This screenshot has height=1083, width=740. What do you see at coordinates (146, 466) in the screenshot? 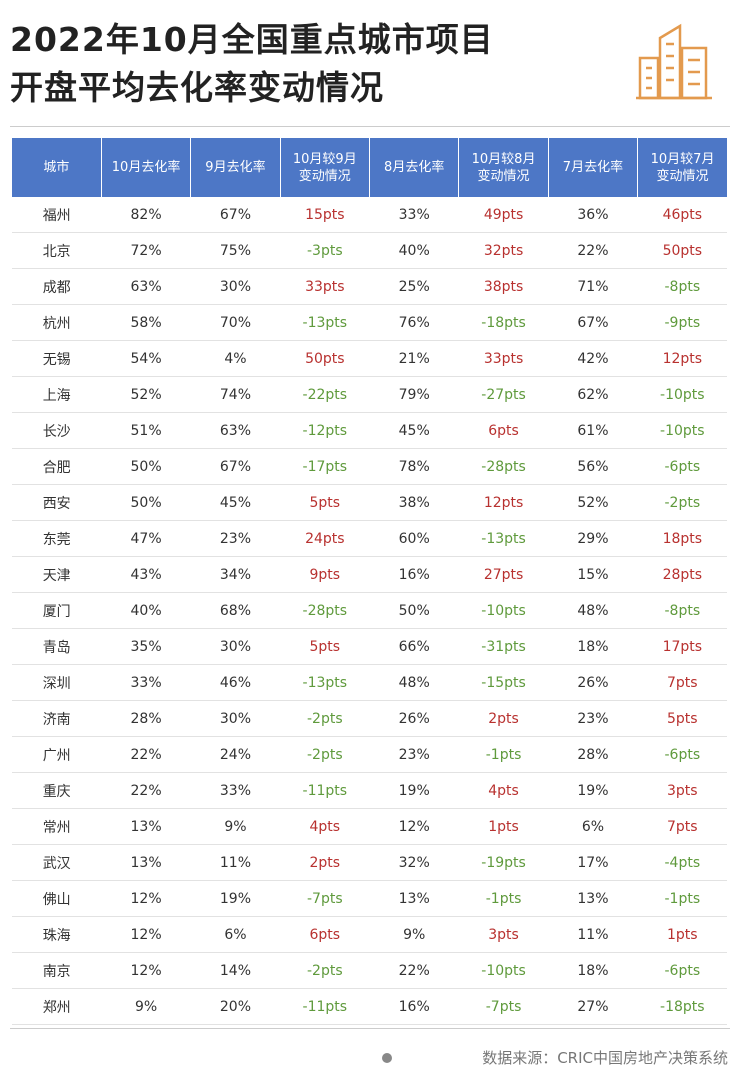
I see `value-cell: 50%` at bounding box center [146, 466].